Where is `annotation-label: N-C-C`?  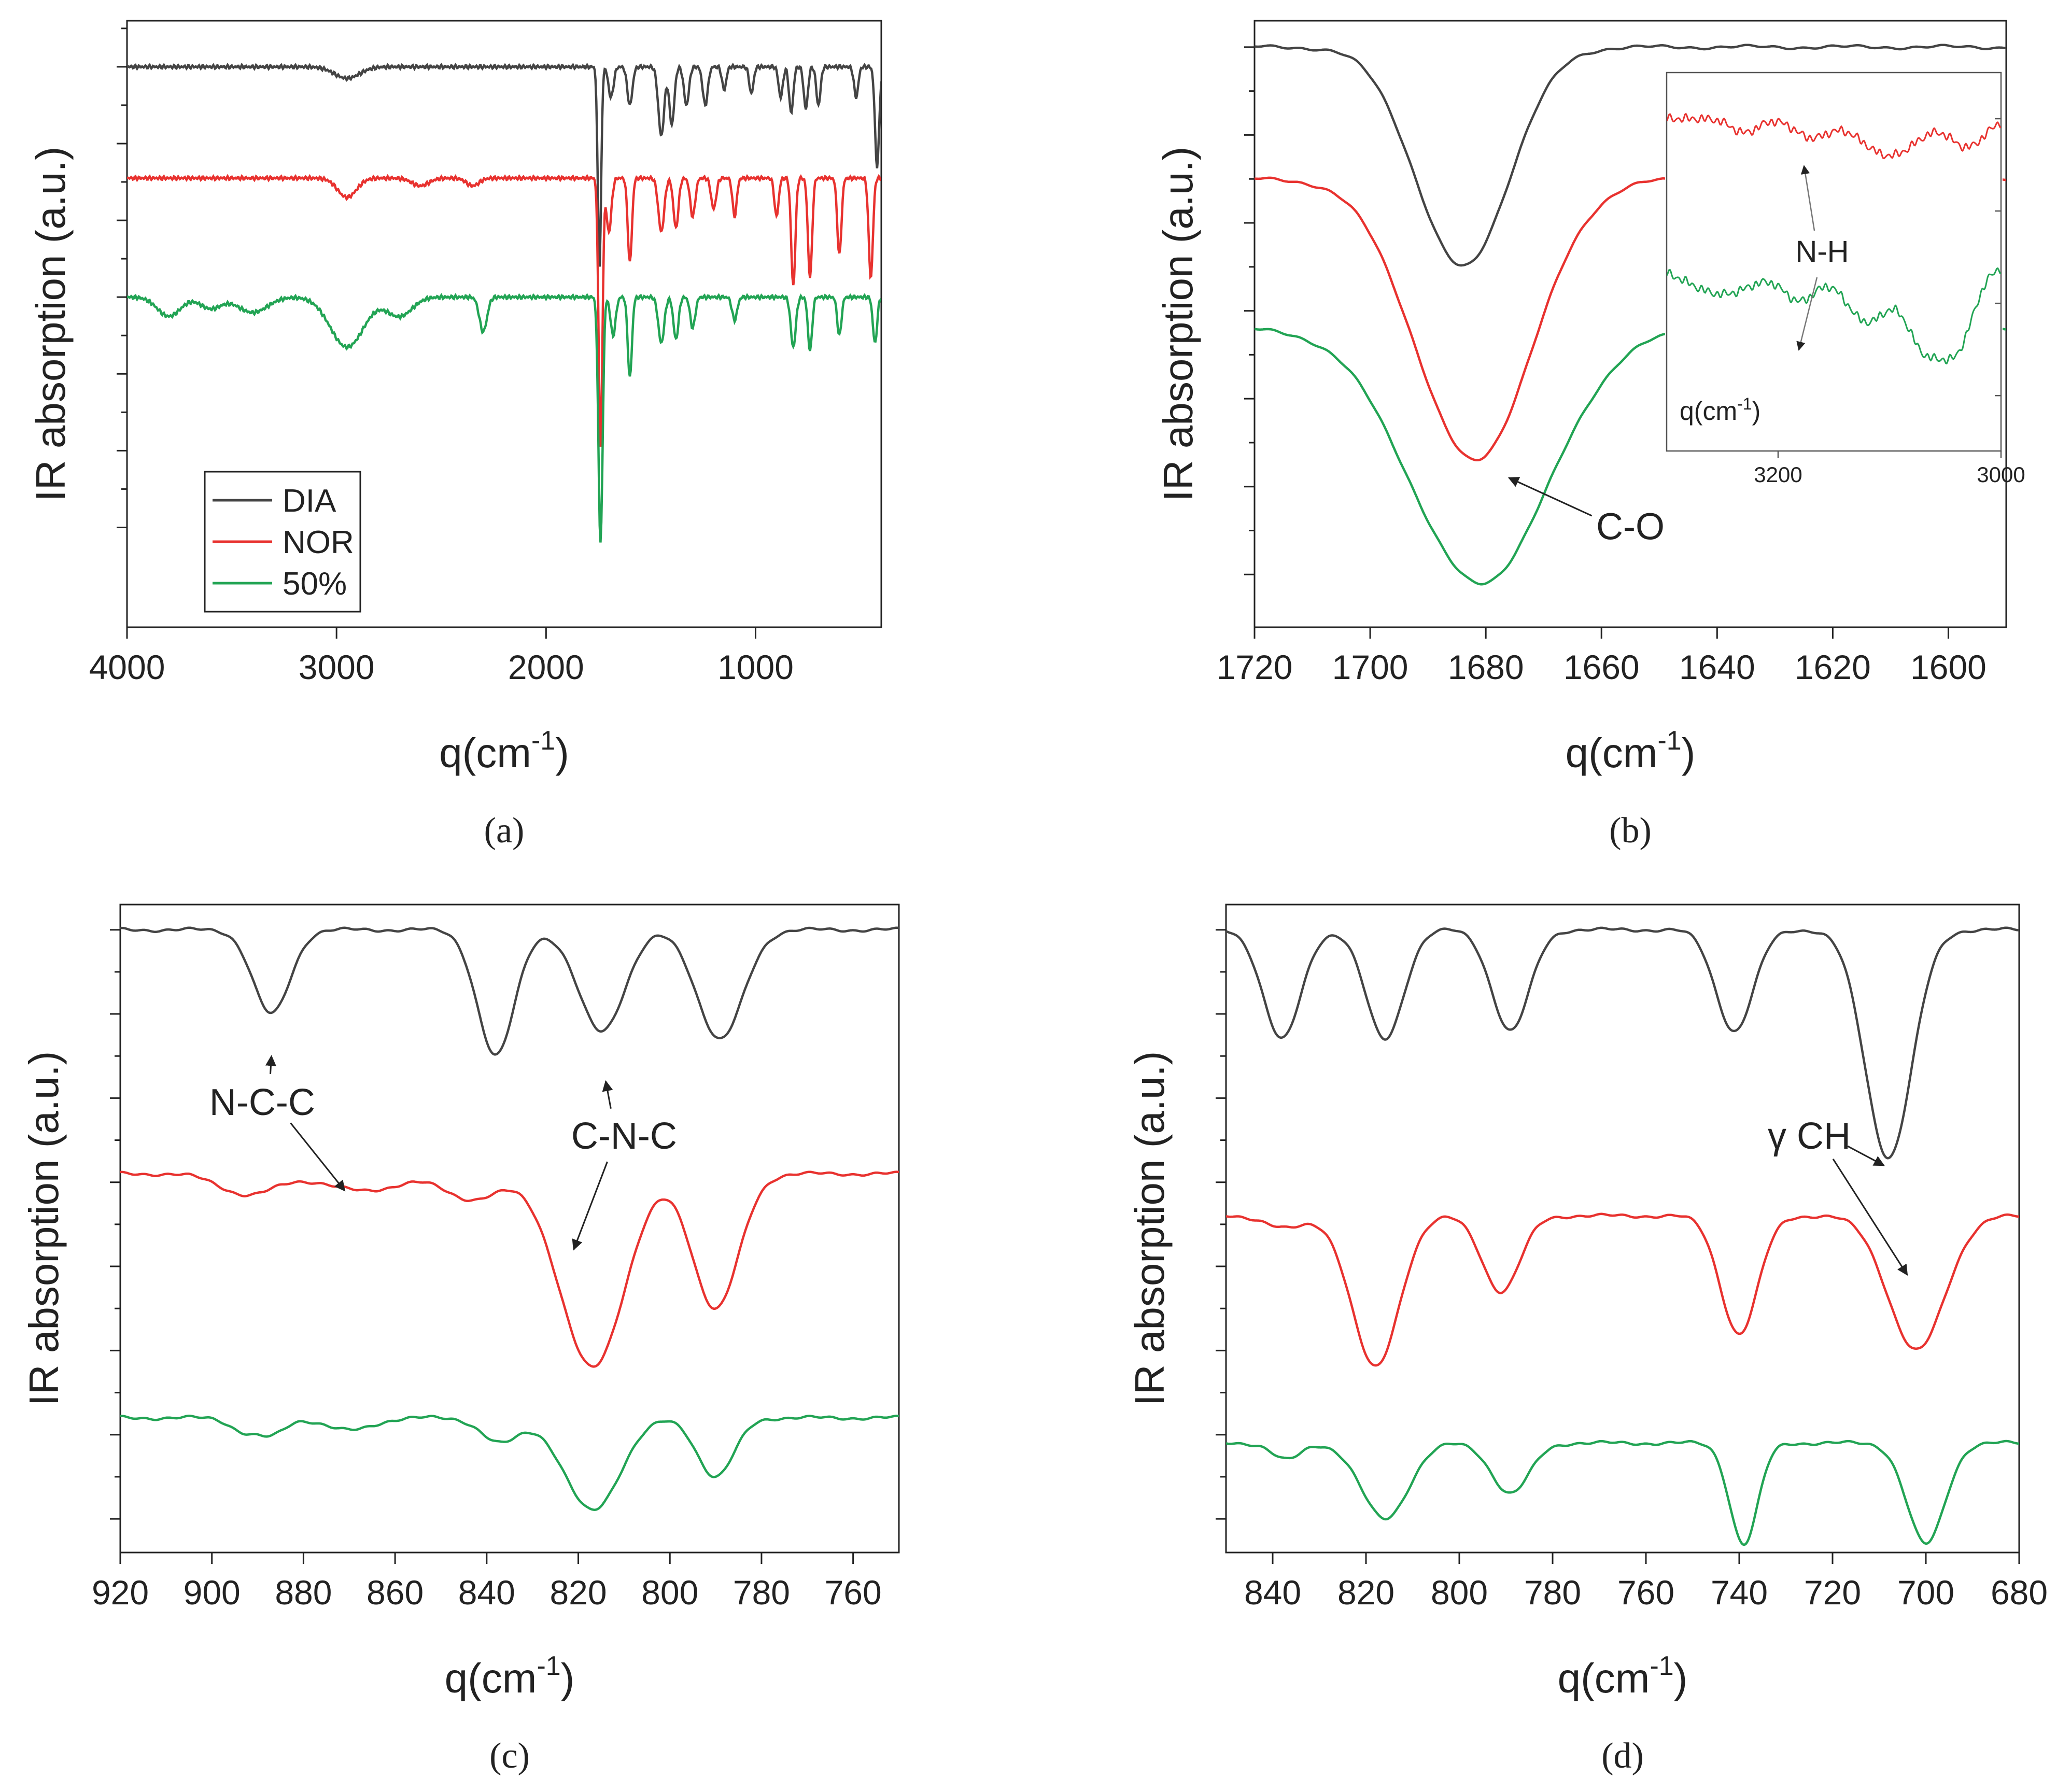 annotation-label: N-C-C is located at coordinates (262, 1102).